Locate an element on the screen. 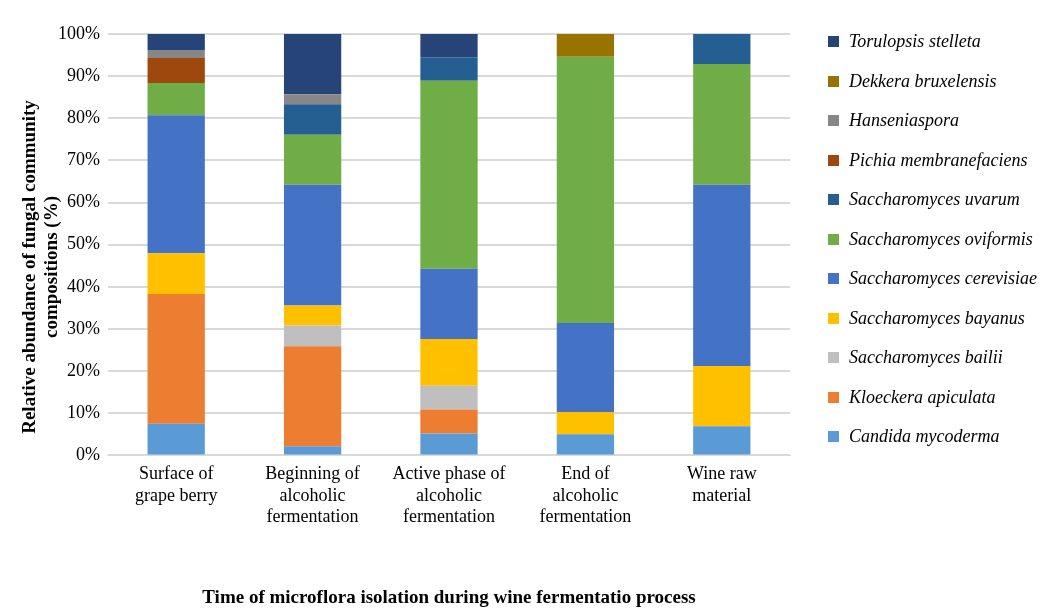  y-tick-label: 50% is located at coordinates (83, 243).